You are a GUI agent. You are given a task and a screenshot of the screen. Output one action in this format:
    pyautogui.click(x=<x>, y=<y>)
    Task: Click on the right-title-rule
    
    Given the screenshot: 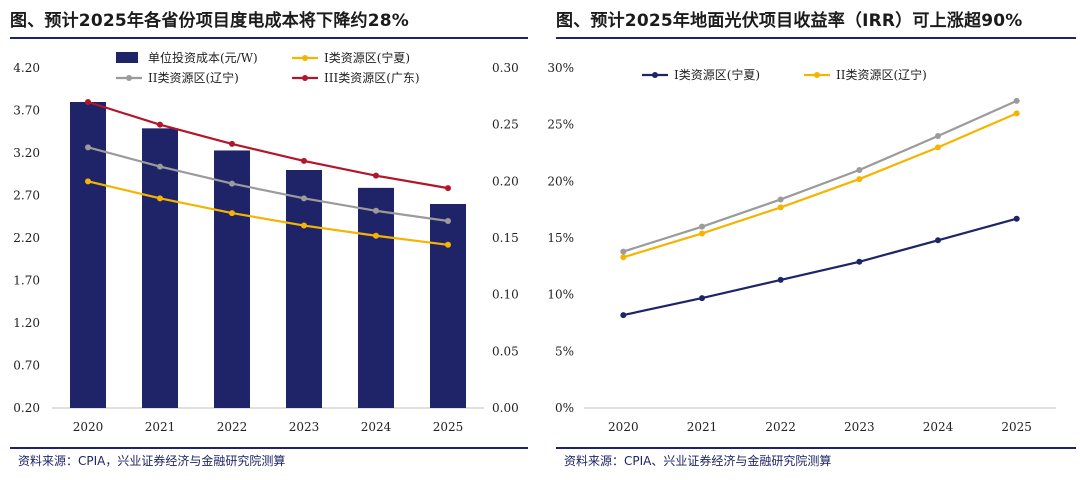 What is the action you would take?
    pyautogui.click(x=816, y=38)
    